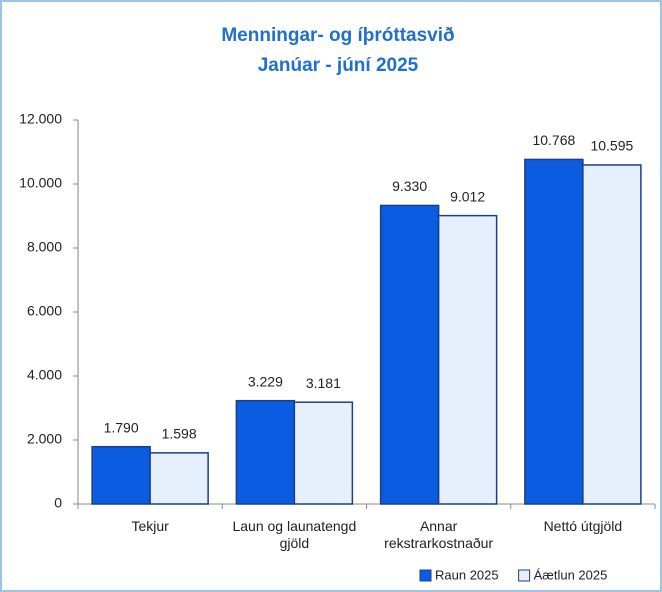 The width and height of the screenshot is (662, 592). Describe the element at coordinates (439, 534) in the screenshot. I see `x-tick-label: Annar rekstrarkostnaður` at that location.